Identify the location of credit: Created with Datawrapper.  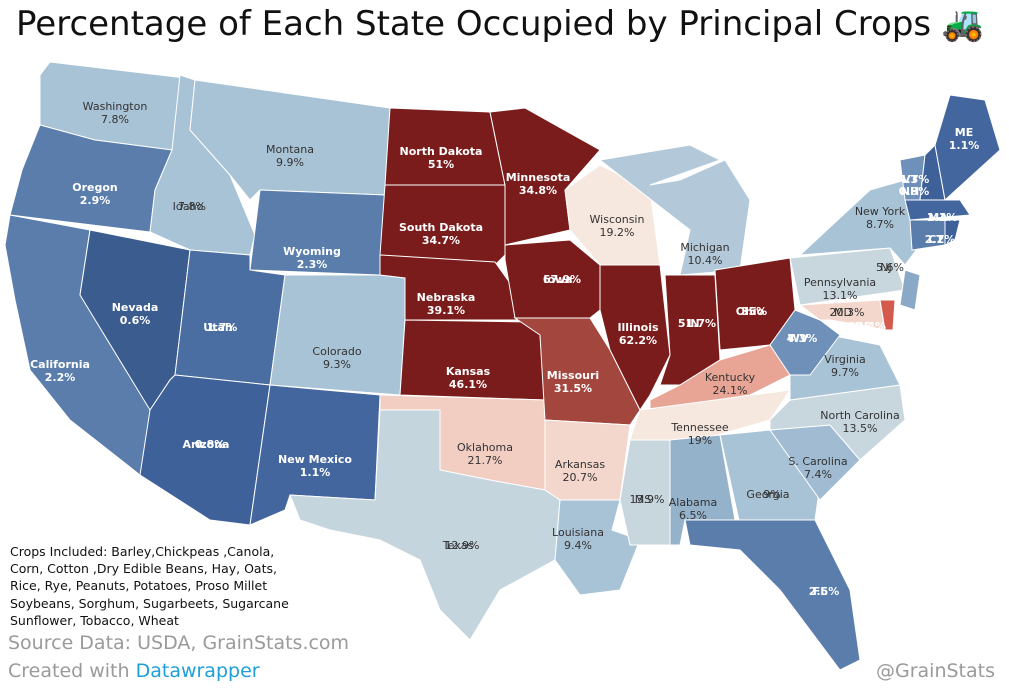
(134, 671).